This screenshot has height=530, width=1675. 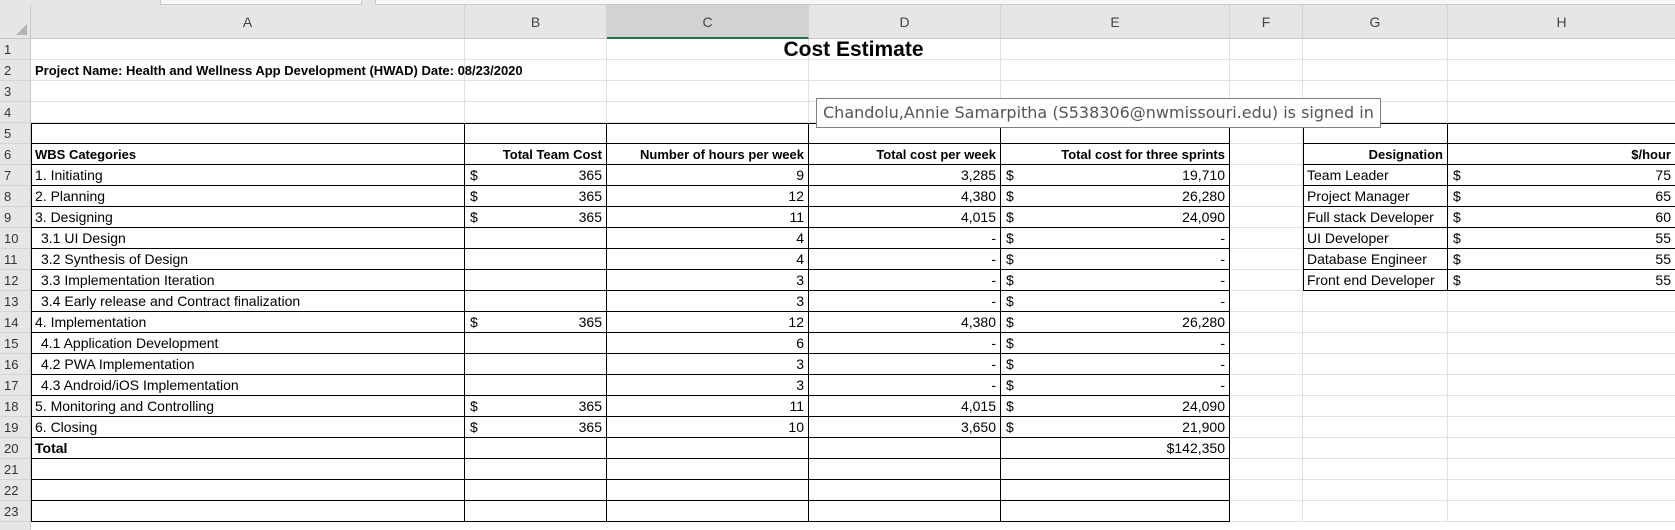 I want to click on row-header-2: 2, so click(x=15, y=70).